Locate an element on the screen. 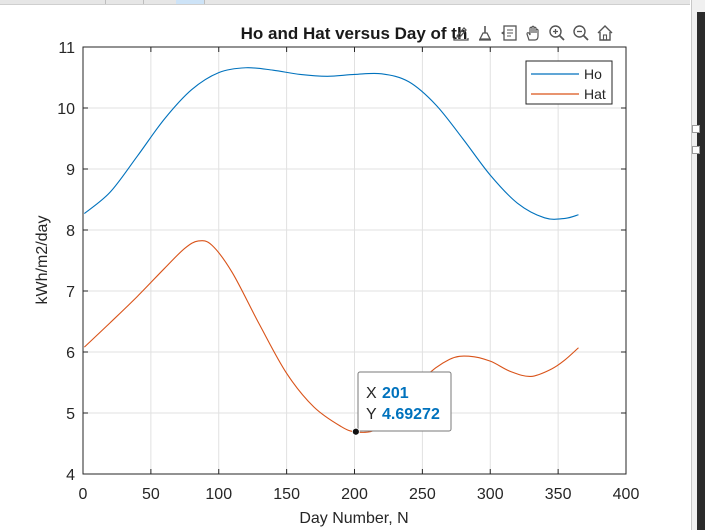 Image resolution: width=705 pixels, height=530 pixels. y-tick-label: 9 is located at coordinates (70, 170).